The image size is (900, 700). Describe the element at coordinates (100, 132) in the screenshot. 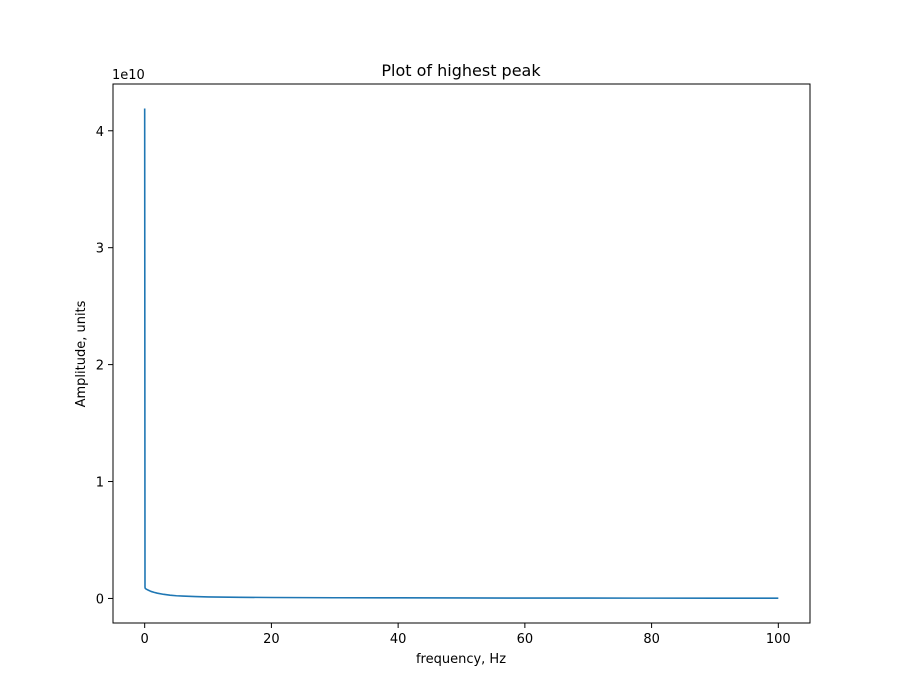

I see `y-tick-label-4: 4` at that location.